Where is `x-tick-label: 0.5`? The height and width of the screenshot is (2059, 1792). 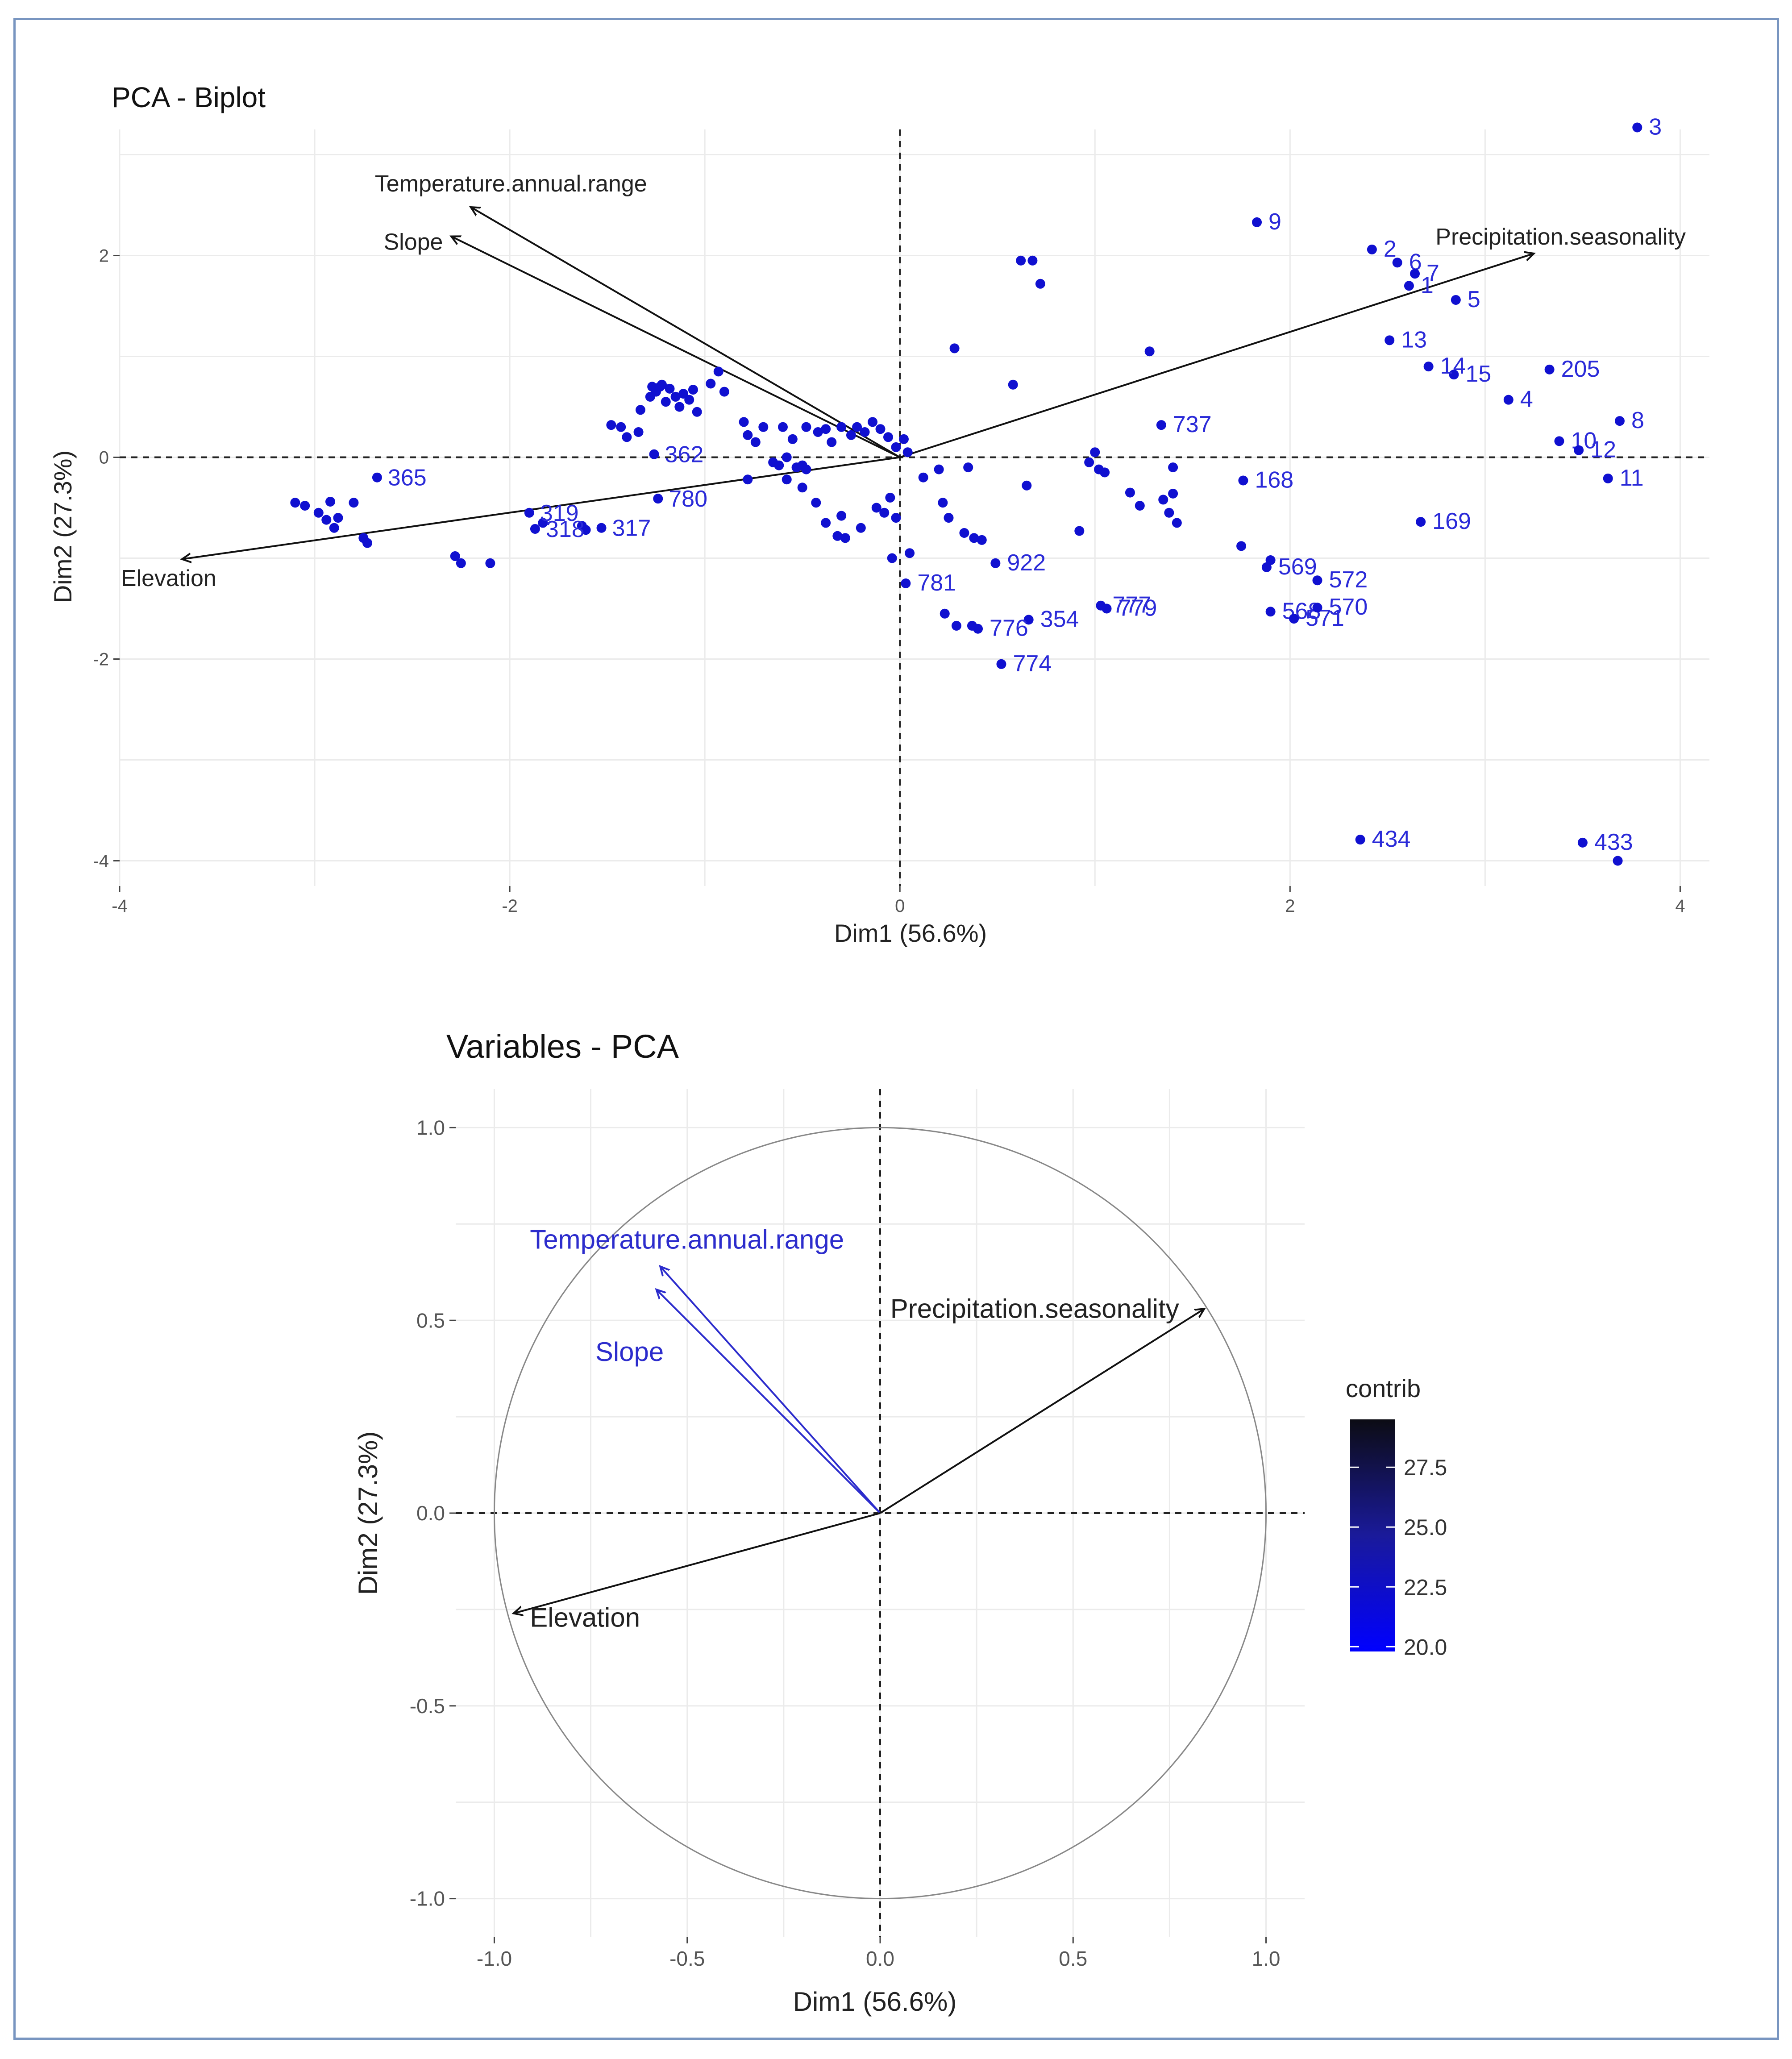
x-tick-label: 0.5 is located at coordinates (1073, 1958).